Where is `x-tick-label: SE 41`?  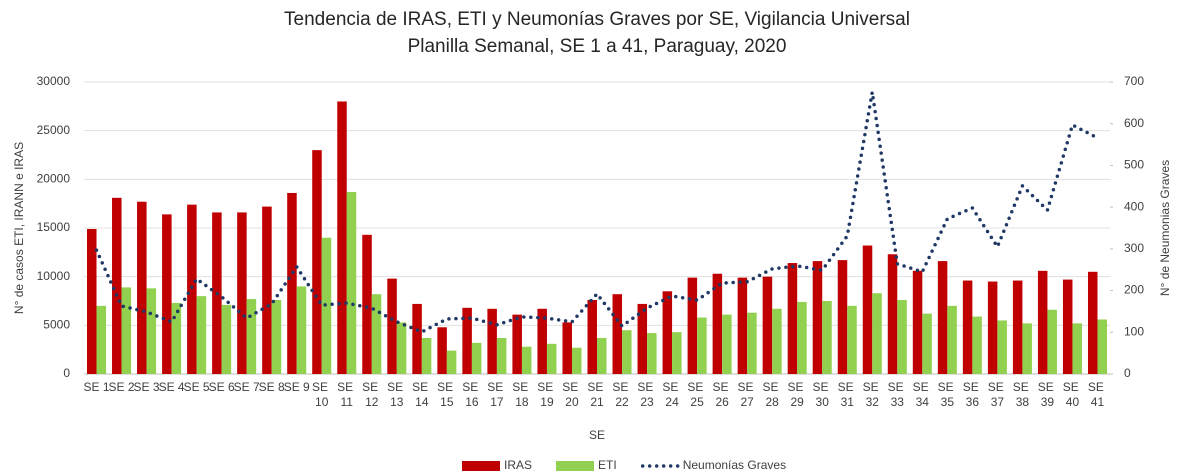 x-tick-label: SE 41 is located at coordinates (1097, 394).